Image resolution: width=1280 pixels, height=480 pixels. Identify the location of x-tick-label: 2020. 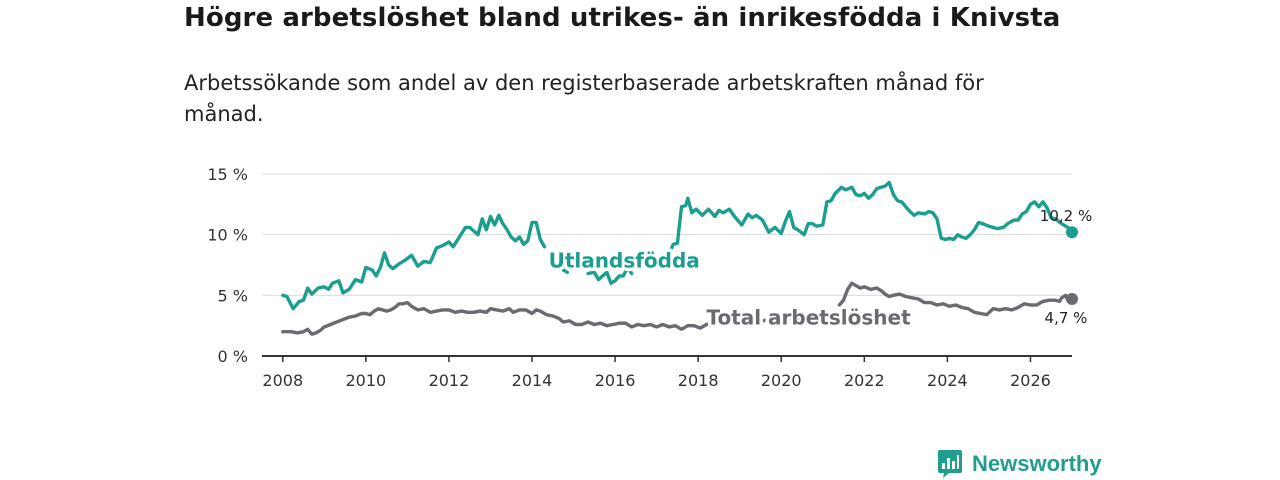
(781, 380).